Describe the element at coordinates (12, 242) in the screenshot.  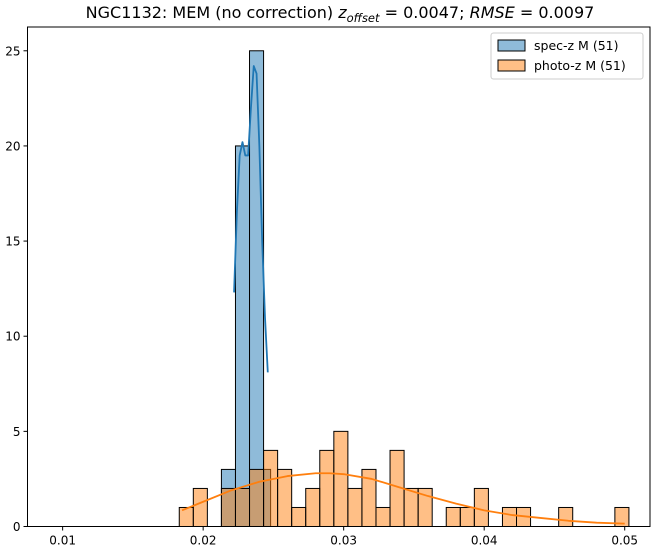
I see `y-tick-label-3: 15` at that location.